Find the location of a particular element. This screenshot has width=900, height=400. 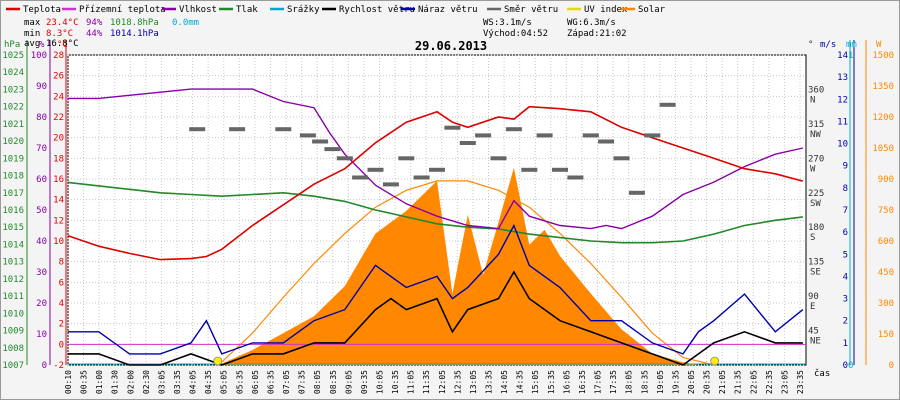

axis-deg-label: 0 is located at coordinates (61, 345).